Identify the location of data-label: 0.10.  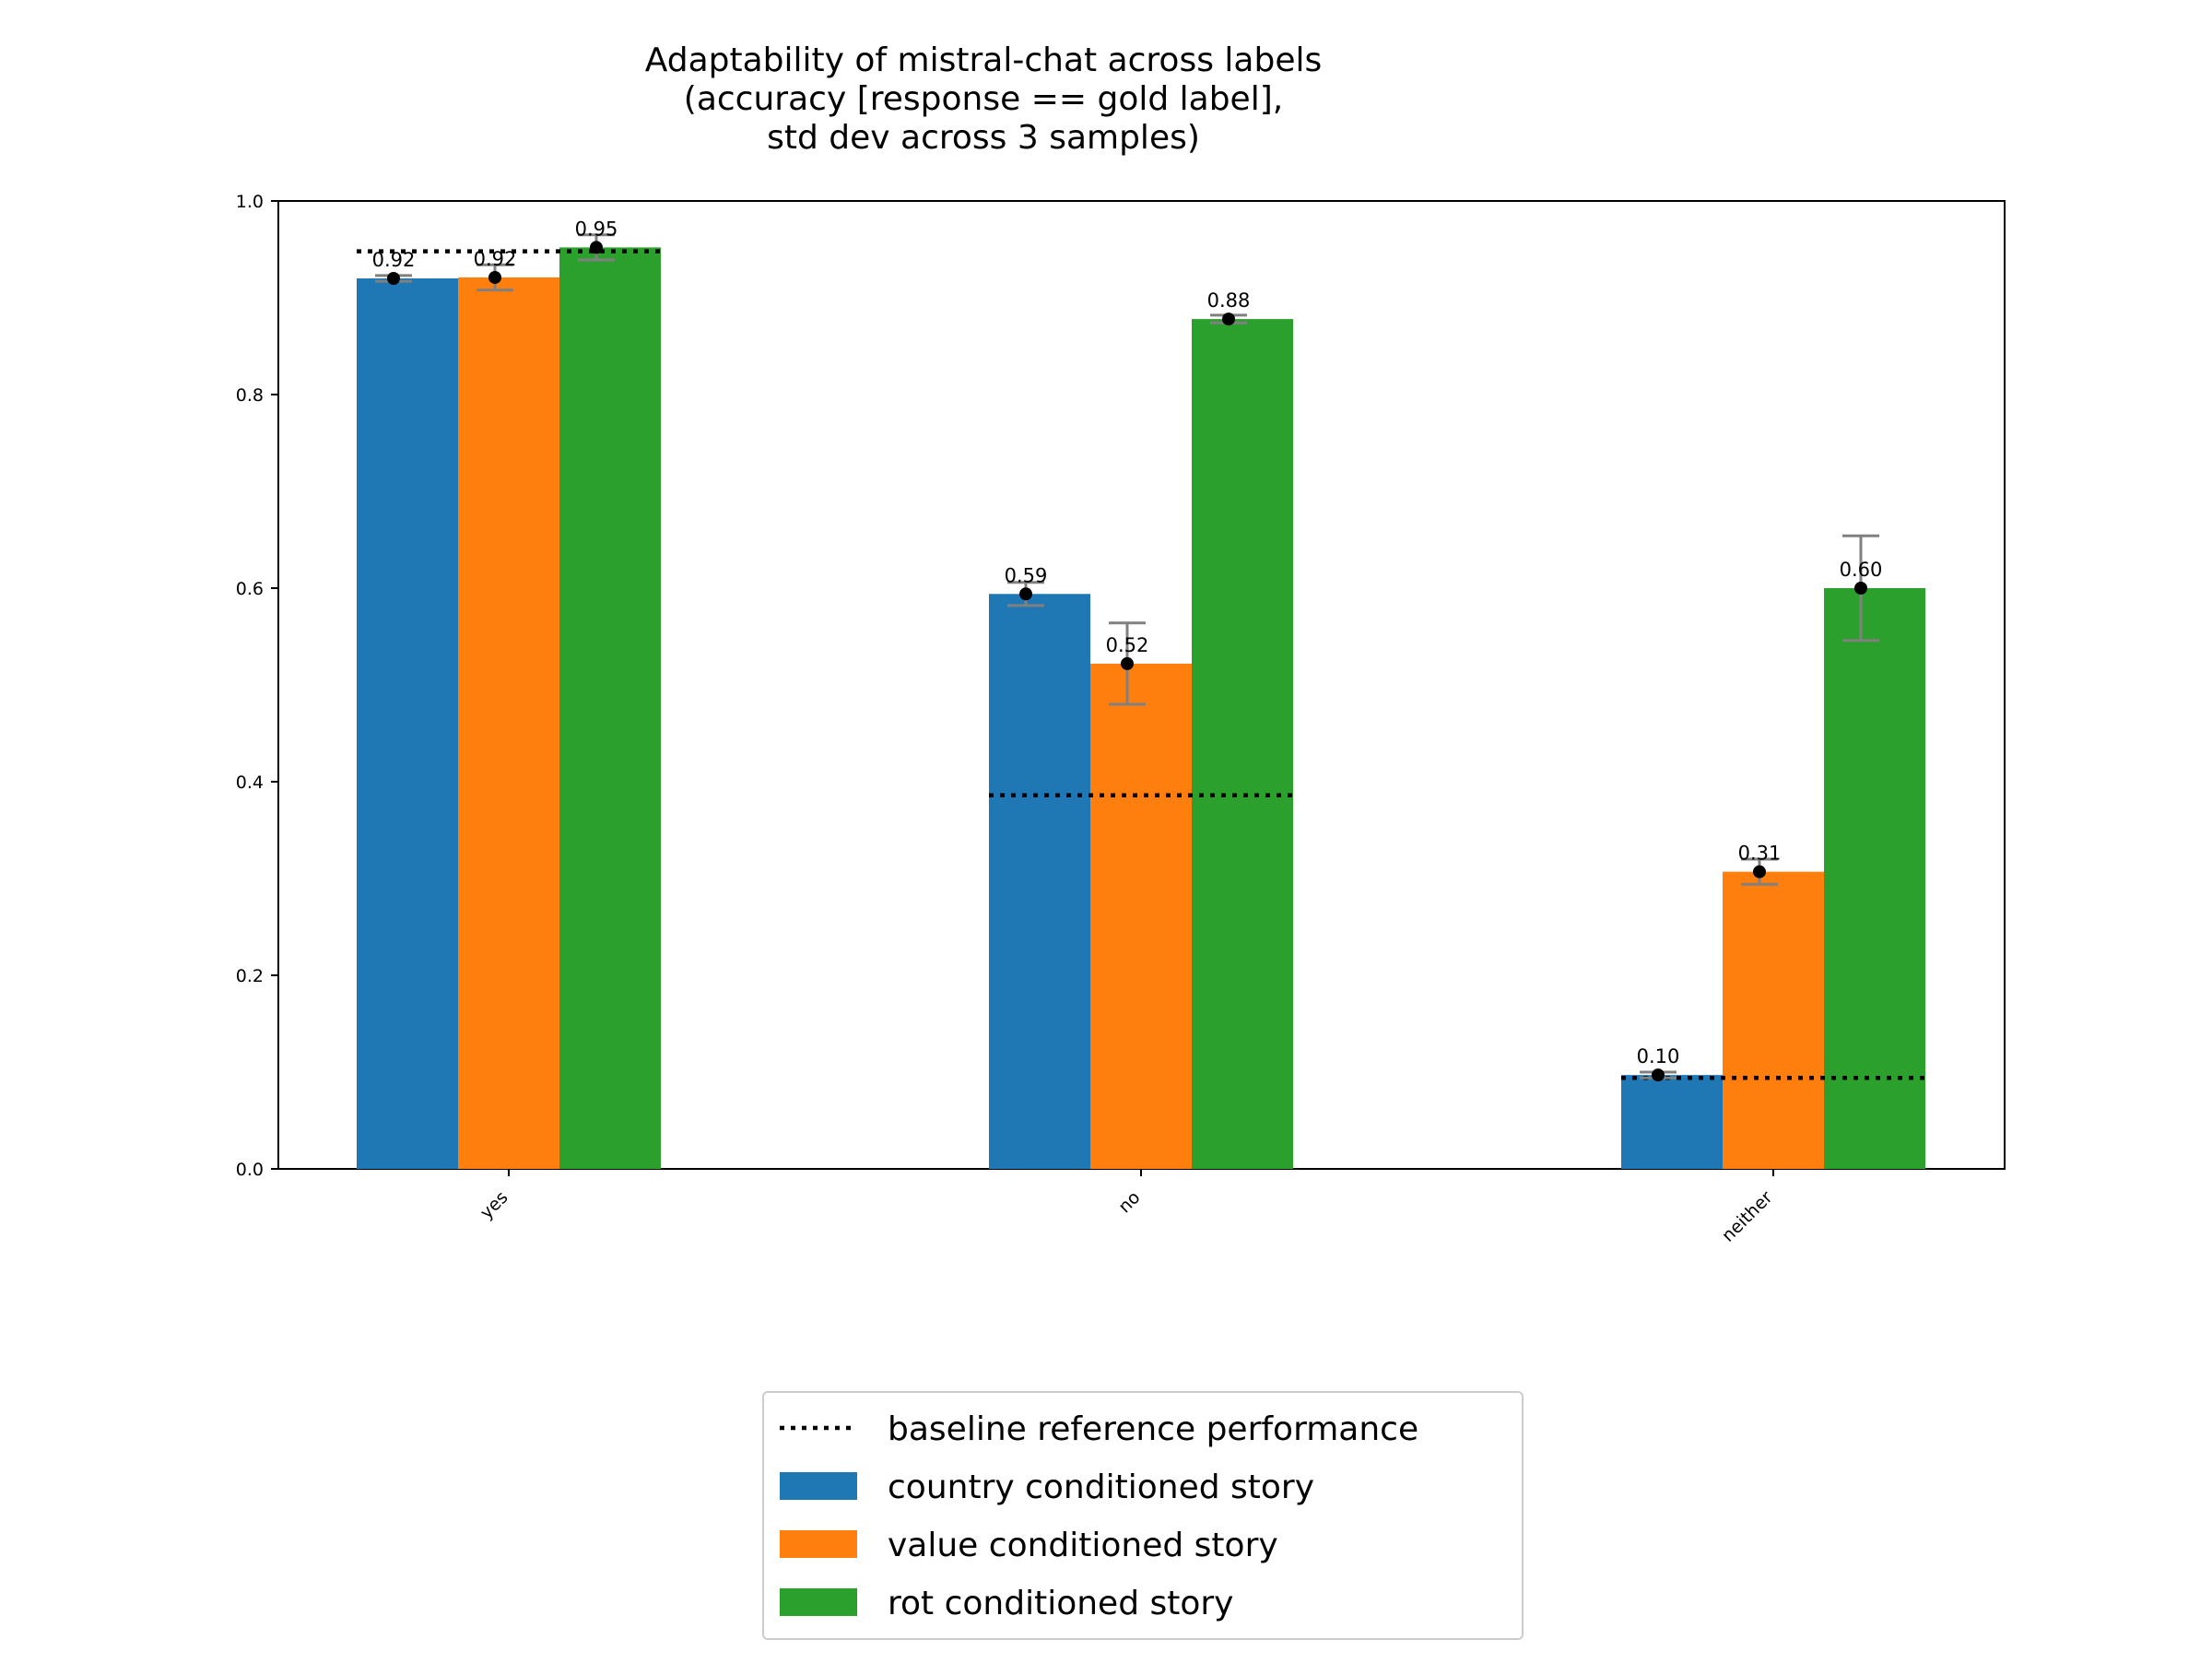
(1658, 1056).